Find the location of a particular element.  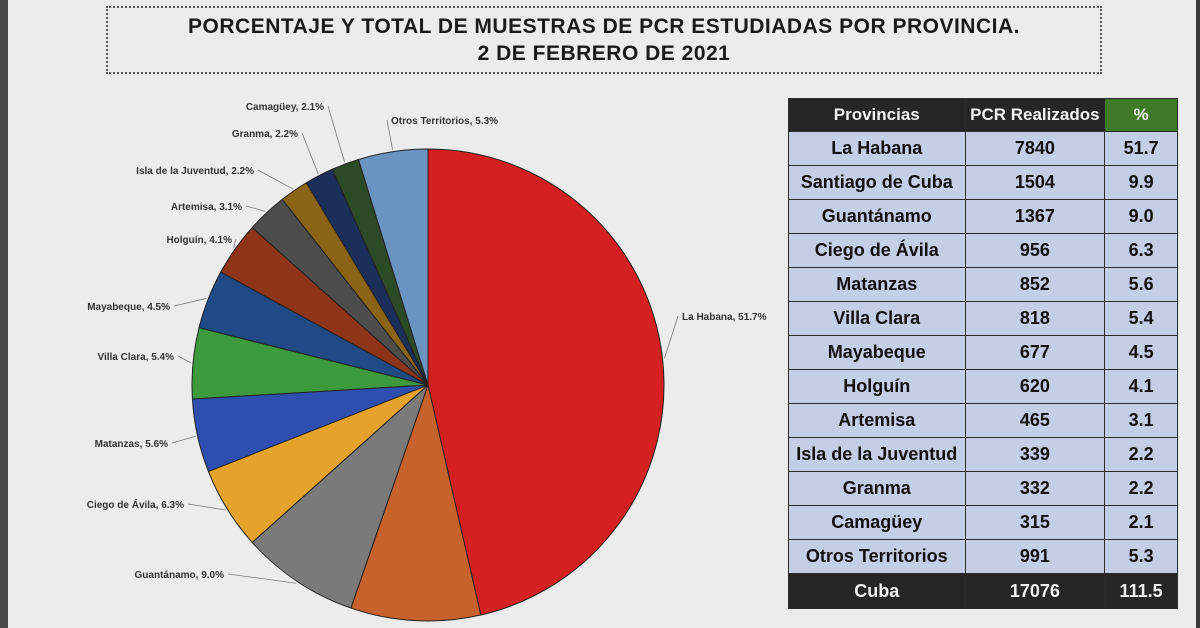

cell-provincia: Villa Clara is located at coordinates (877, 318).